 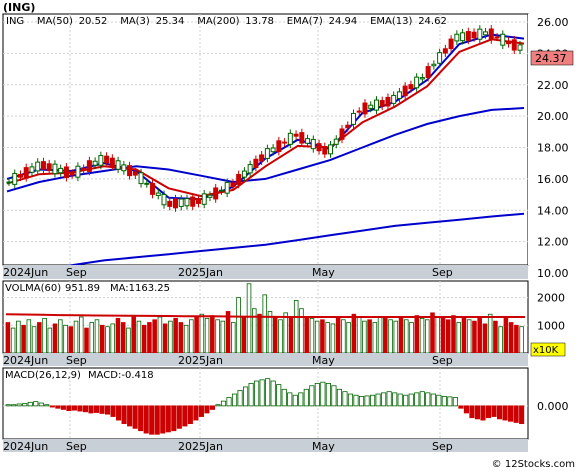 I want to click on macd-x-axis-band, so click(x=265, y=445).